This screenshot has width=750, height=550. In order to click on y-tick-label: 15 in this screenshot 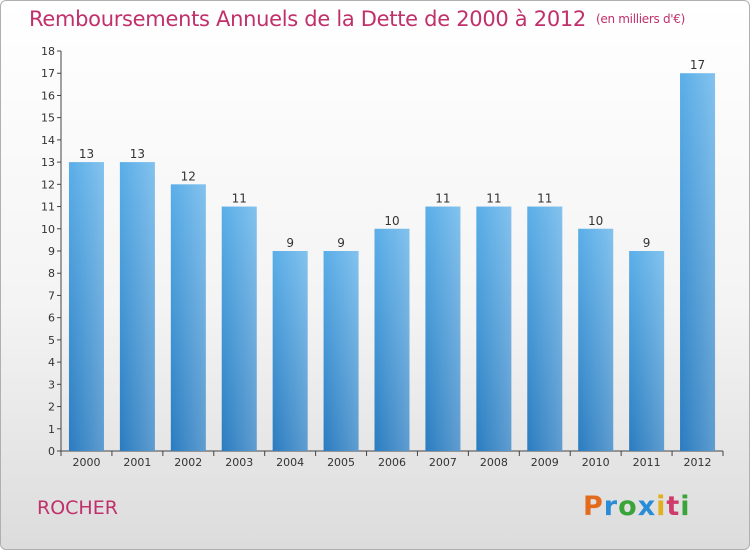, I will do `click(48, 118)`.